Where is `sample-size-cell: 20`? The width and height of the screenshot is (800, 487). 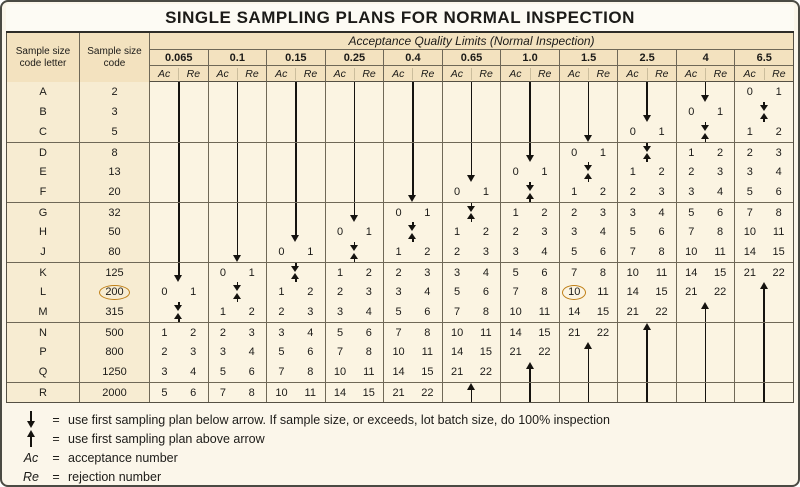
sample-size-cell: 20 is located at coordinates (114, 192).